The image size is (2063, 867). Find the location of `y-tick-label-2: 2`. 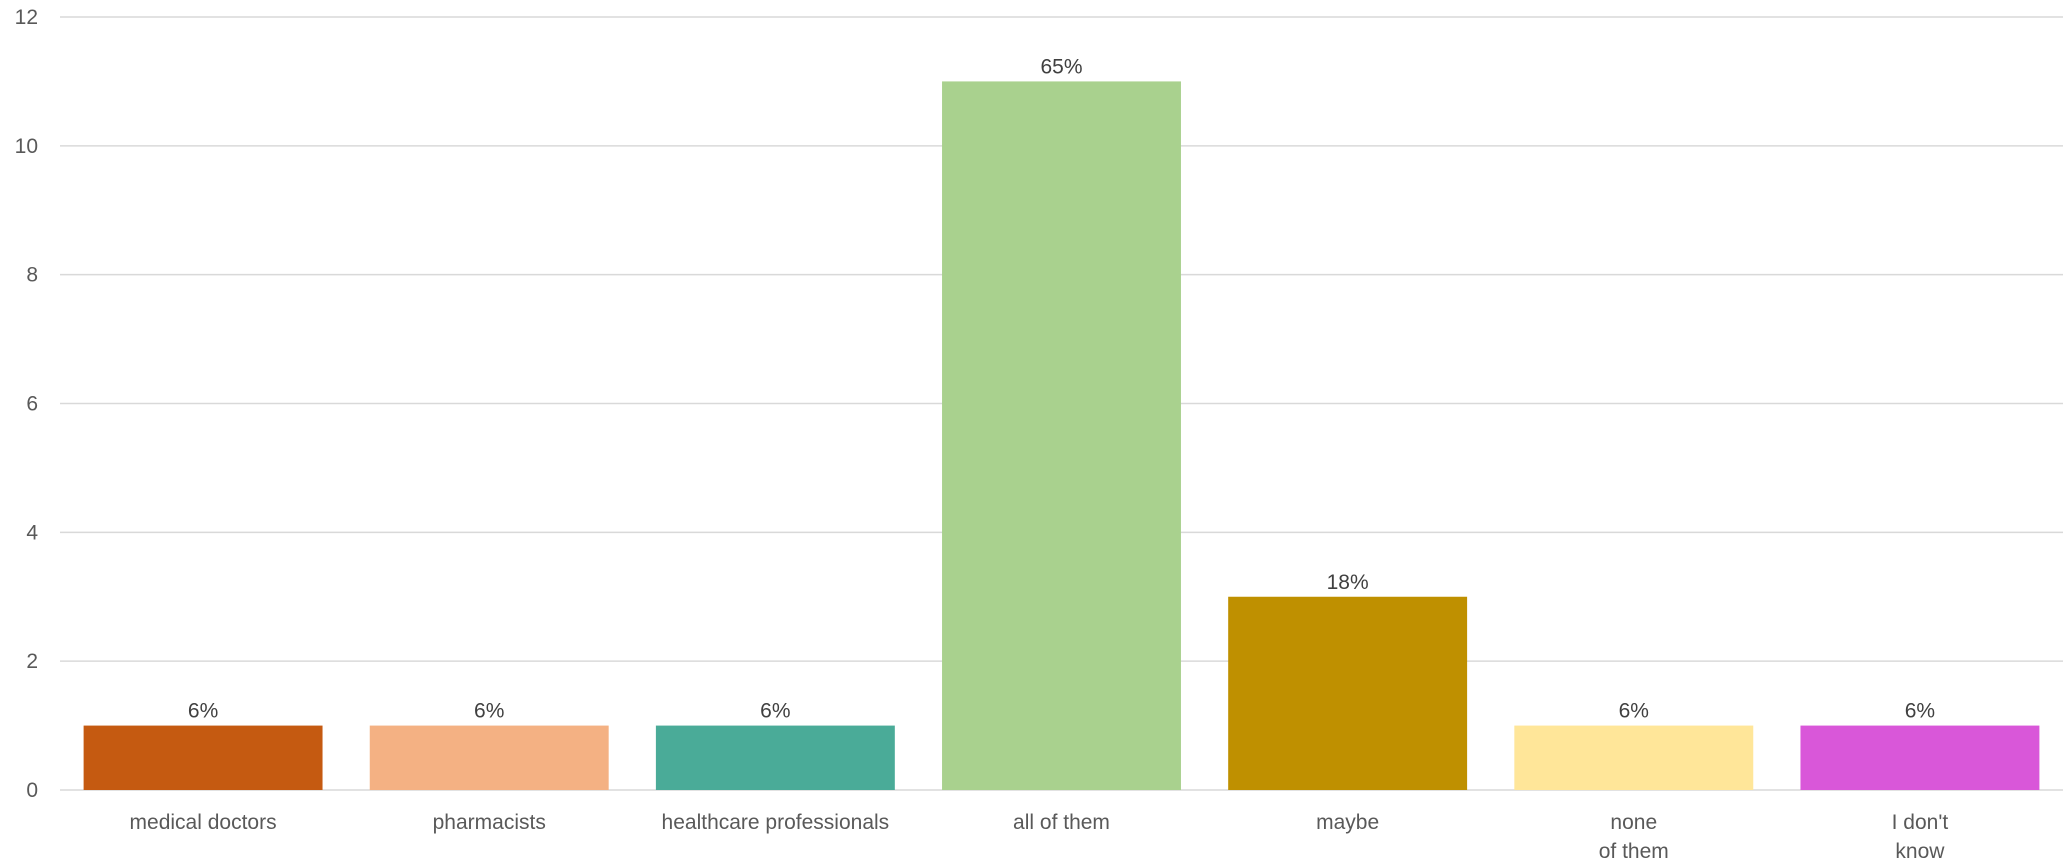

y-tick-label-2: 2 is located at coordinates (32, 661).